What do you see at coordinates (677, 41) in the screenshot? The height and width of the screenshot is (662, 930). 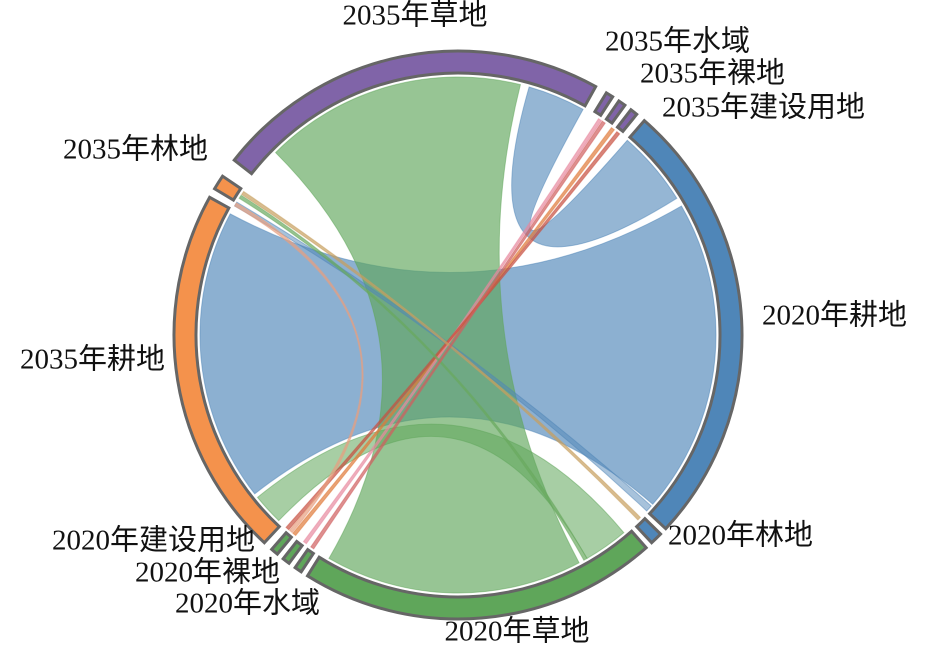 I see `node-label: 2035年水域` at bounding box center [677, 41].